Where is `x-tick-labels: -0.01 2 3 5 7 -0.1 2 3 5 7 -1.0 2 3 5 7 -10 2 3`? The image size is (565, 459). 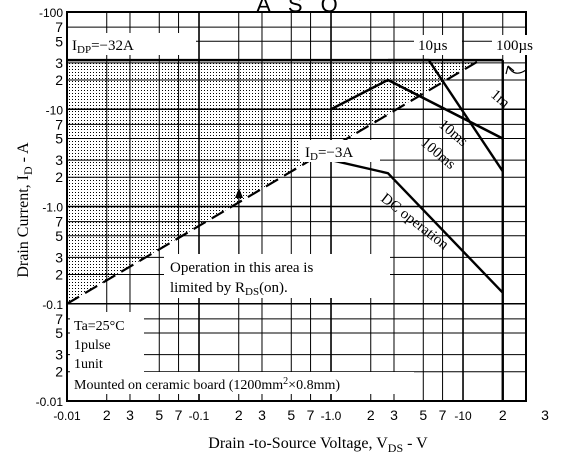
x-tick-labels: -0.01 2 3 5 7 -0.1 2 3 5 7 -1.0 2 3 5 7 -10 2 3 is located at coordinates (301, 415).